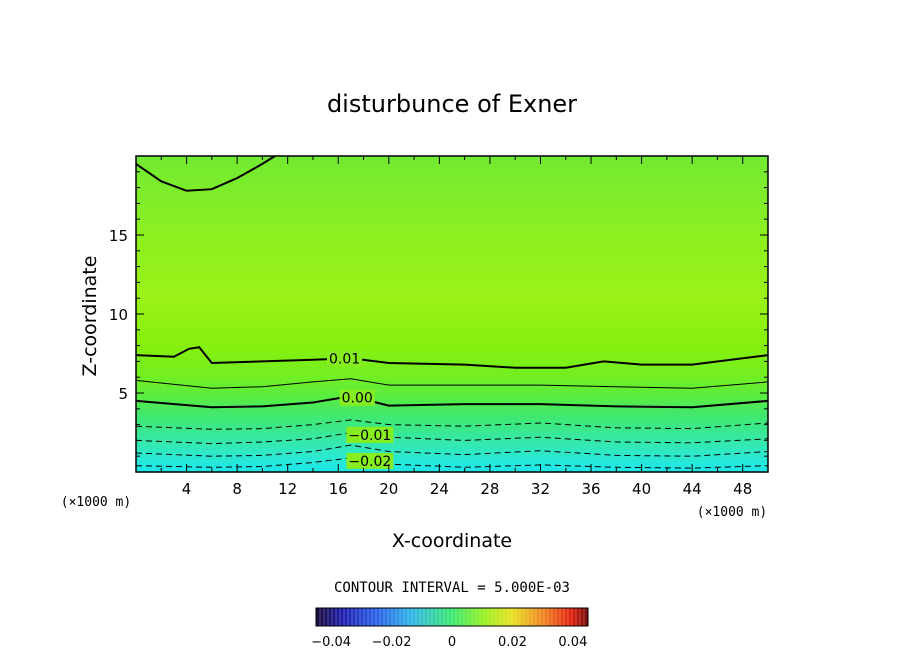 This screenshot has height=654, width=904. What do you see at coordinates (439, 489) in the screenshot?
I see `x-tick-label: 24` at bounding box center [439, 489].